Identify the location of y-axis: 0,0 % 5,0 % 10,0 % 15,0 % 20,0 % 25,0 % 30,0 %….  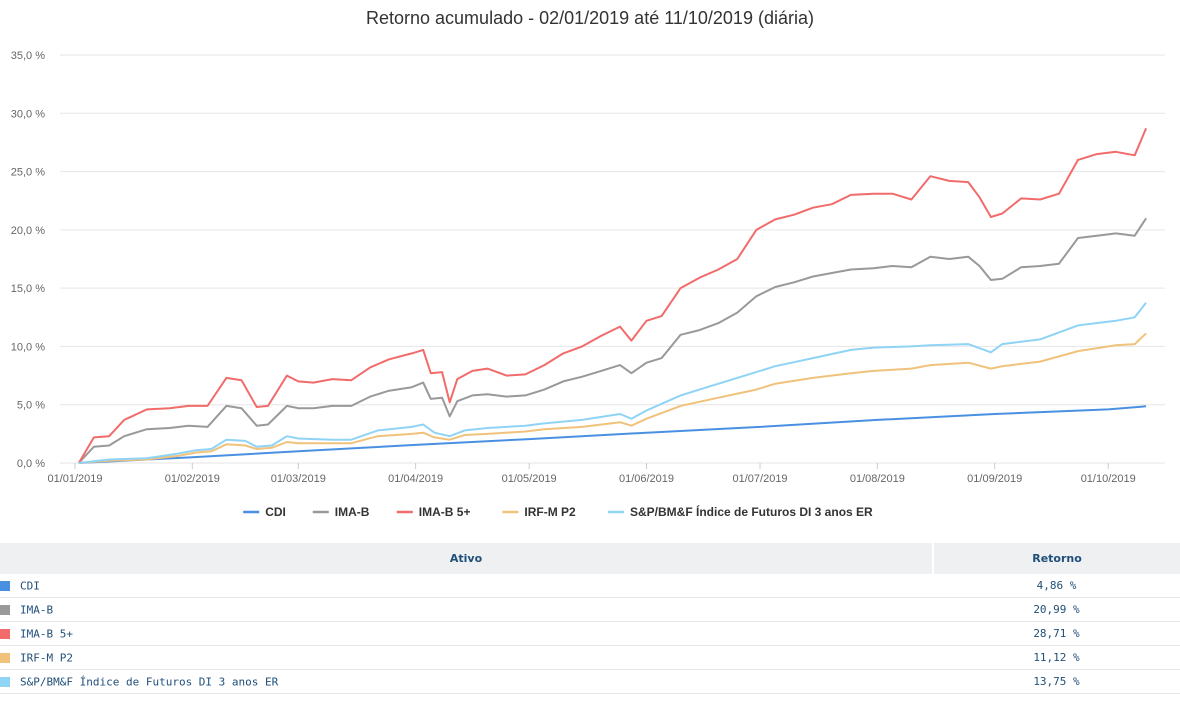
(28, 260).